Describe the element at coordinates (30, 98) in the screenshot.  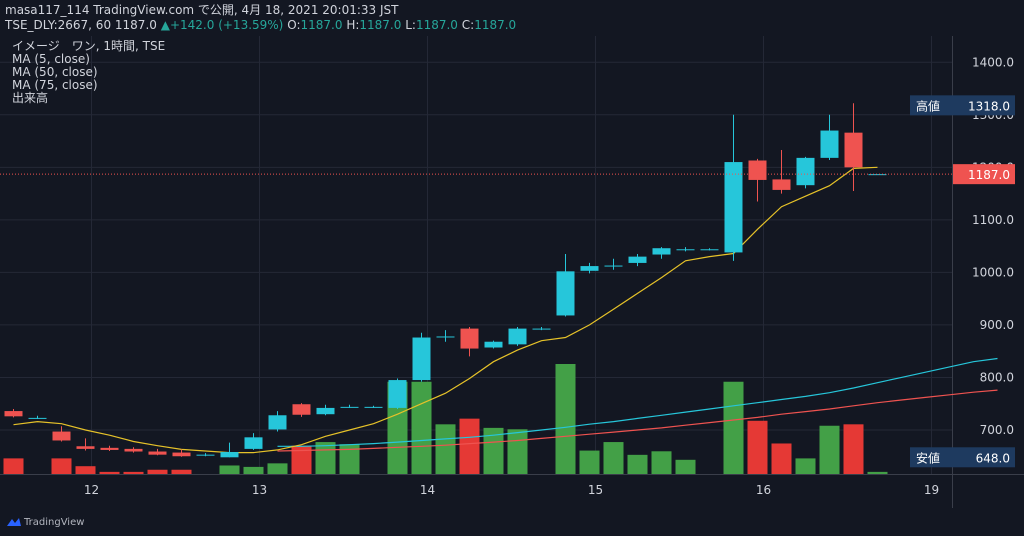
I see `legend-volume: 出来高` at that location.